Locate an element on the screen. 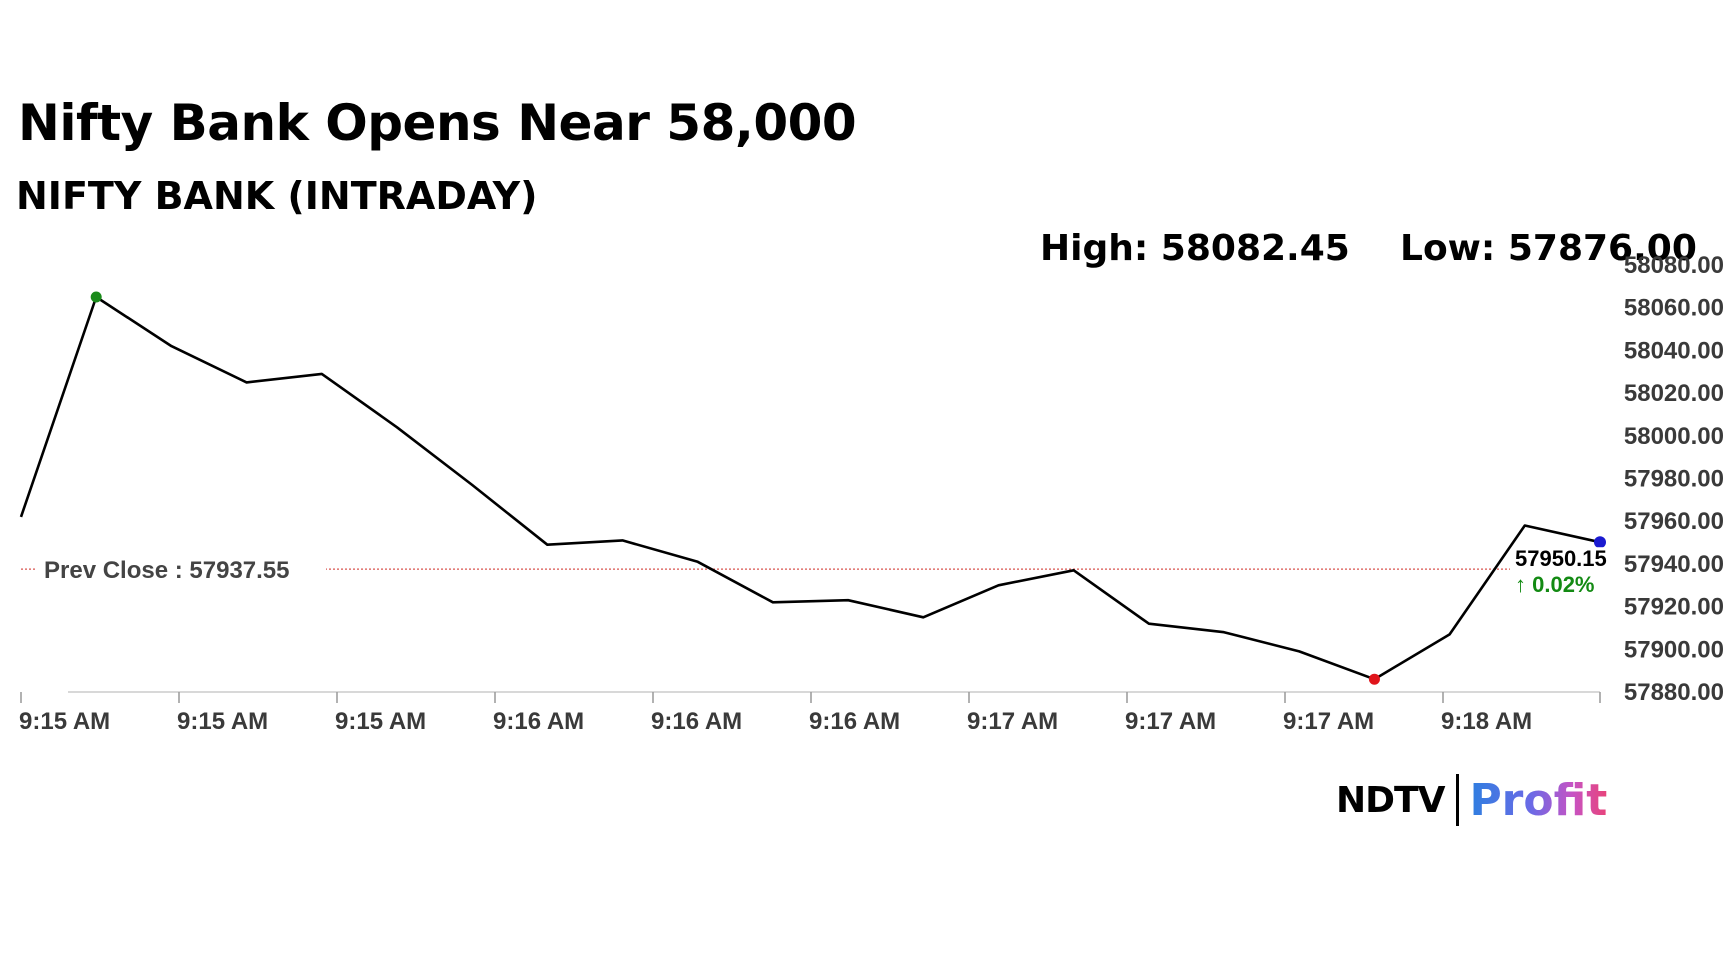 The image size is (1728, 972). y-tick-label: 57940.00 is located at coordinates (1674, 564).